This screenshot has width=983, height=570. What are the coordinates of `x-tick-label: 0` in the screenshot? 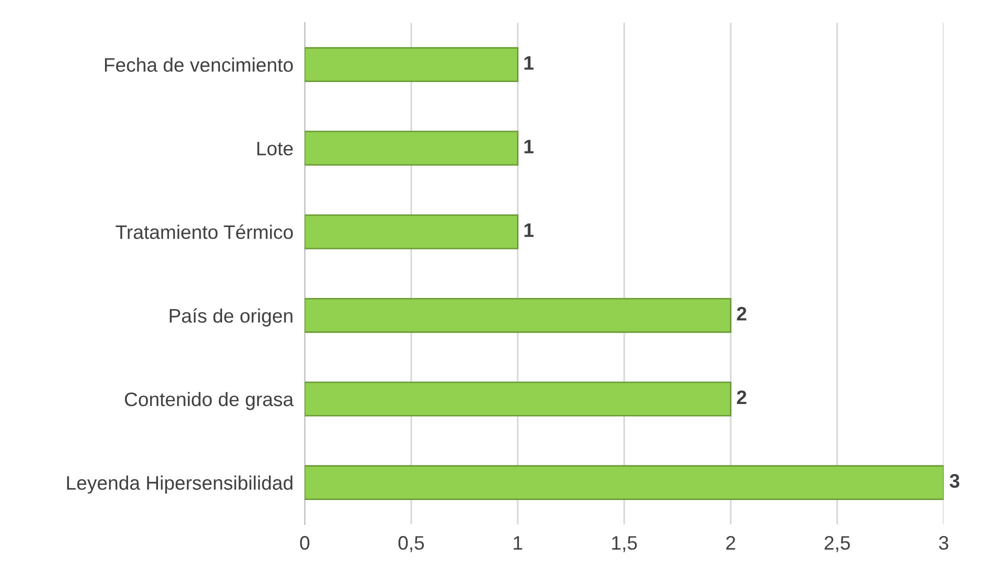 It's located at (305, 543).